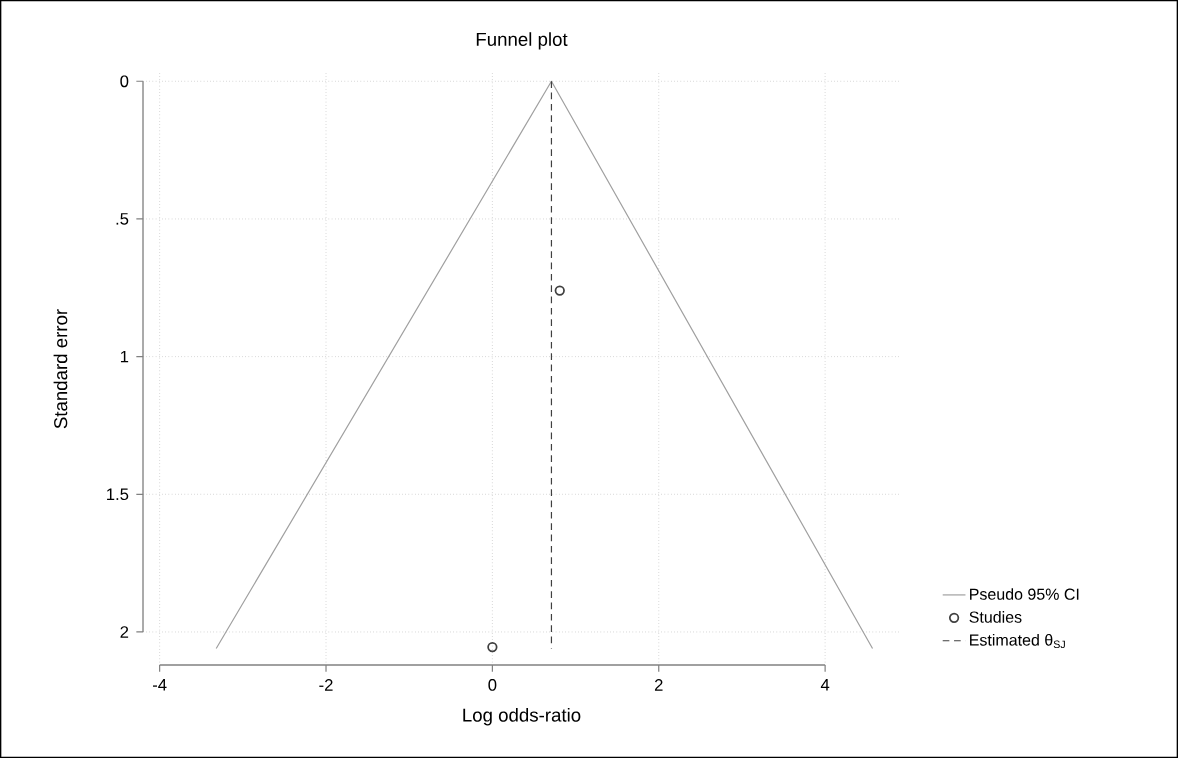 The image size is (1178, 758). Describe the element at coordinates (159, 685) in the screenshot. I see `x-tick-label: -4` at that location.